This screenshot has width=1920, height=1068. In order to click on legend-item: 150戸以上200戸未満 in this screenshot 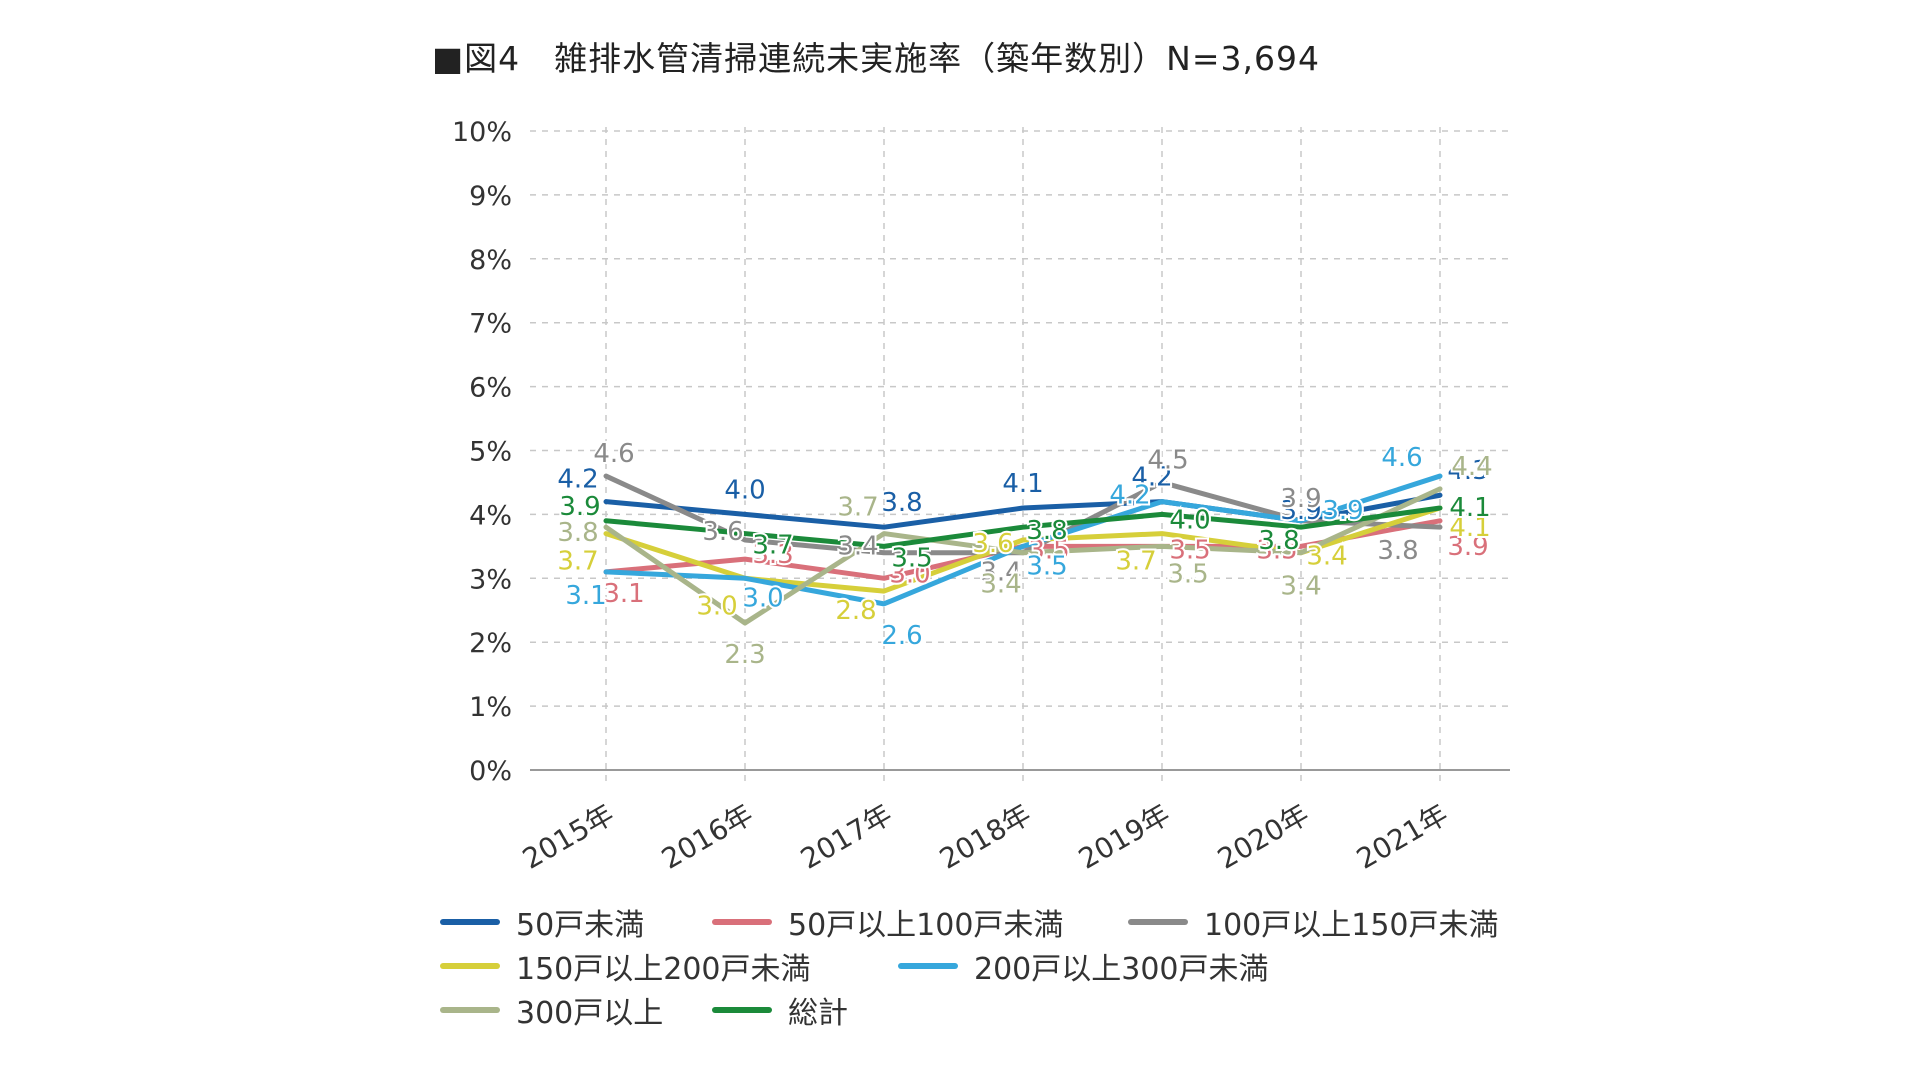, I will do `click(625, 966)`.